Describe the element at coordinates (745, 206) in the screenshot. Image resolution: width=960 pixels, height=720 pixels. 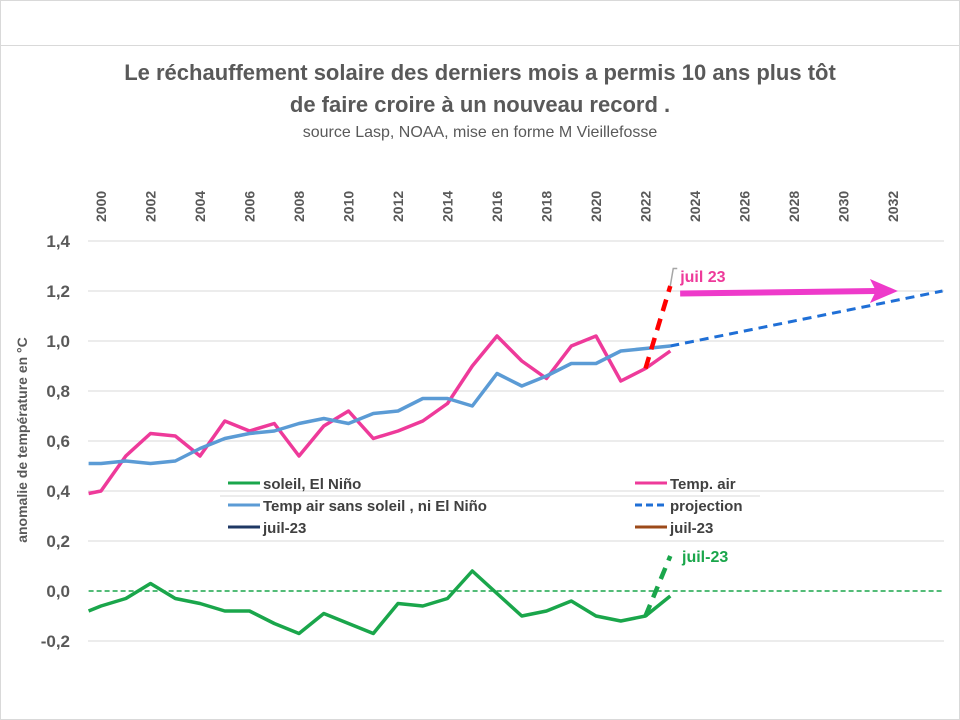
I see `x-tick-label: 2026` at that location.